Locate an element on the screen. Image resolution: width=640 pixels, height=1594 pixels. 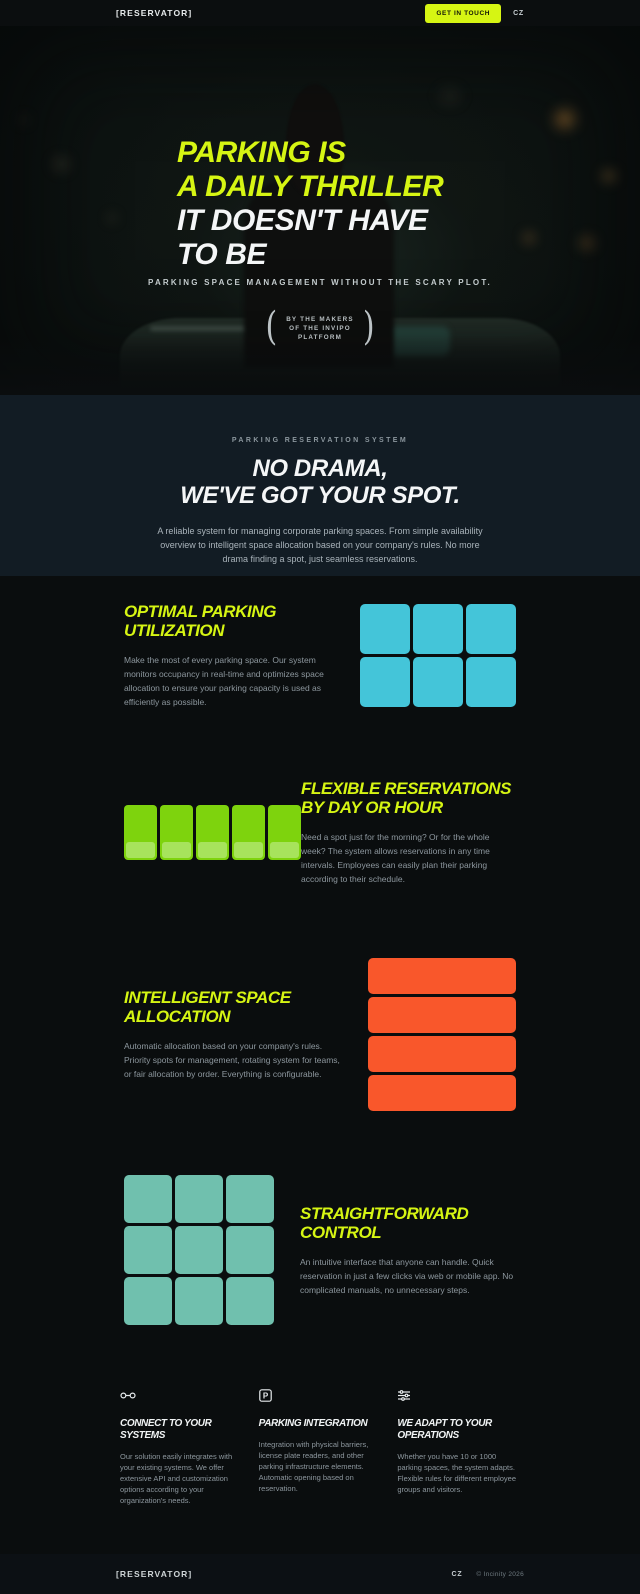
feature-title-line: UTILIZATION is located at coordinates (174, 630).